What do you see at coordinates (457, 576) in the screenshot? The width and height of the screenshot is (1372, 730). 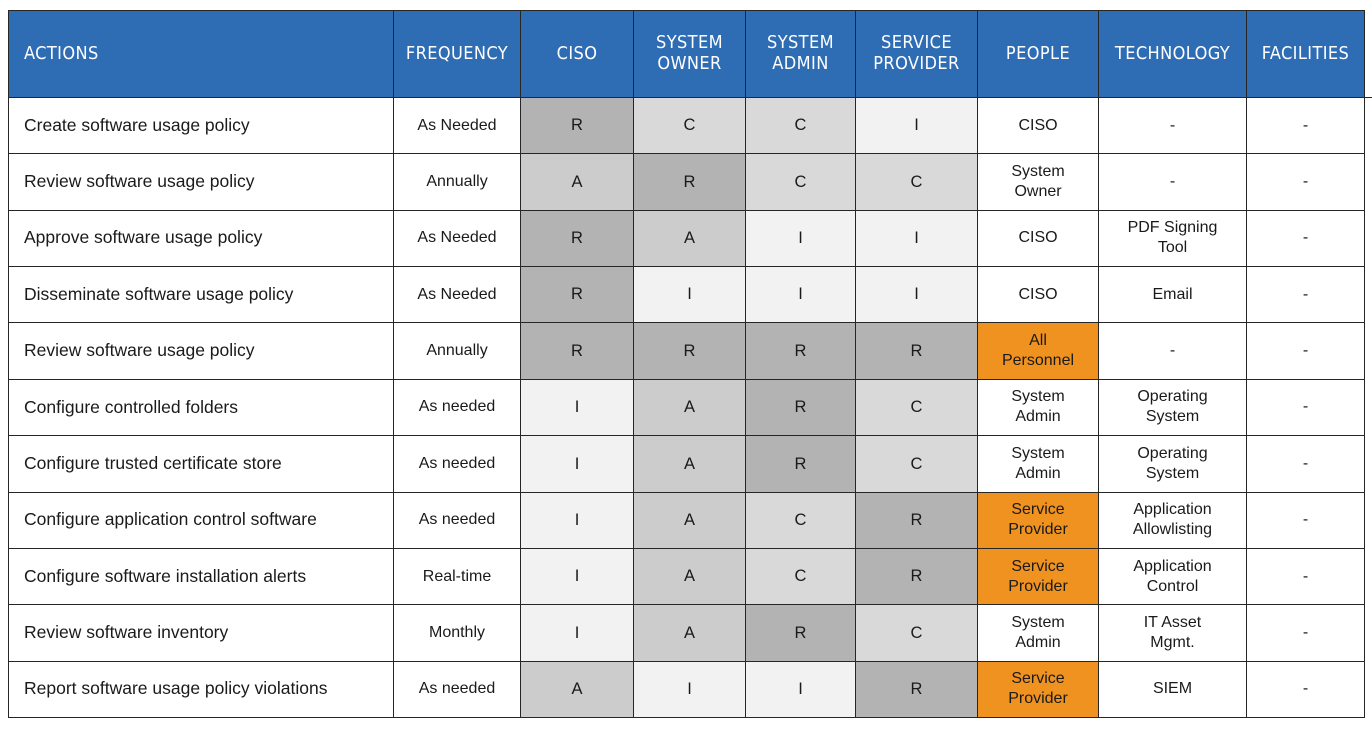 I see `frequency-cell: Real-time` at bounding box center [457, 576].